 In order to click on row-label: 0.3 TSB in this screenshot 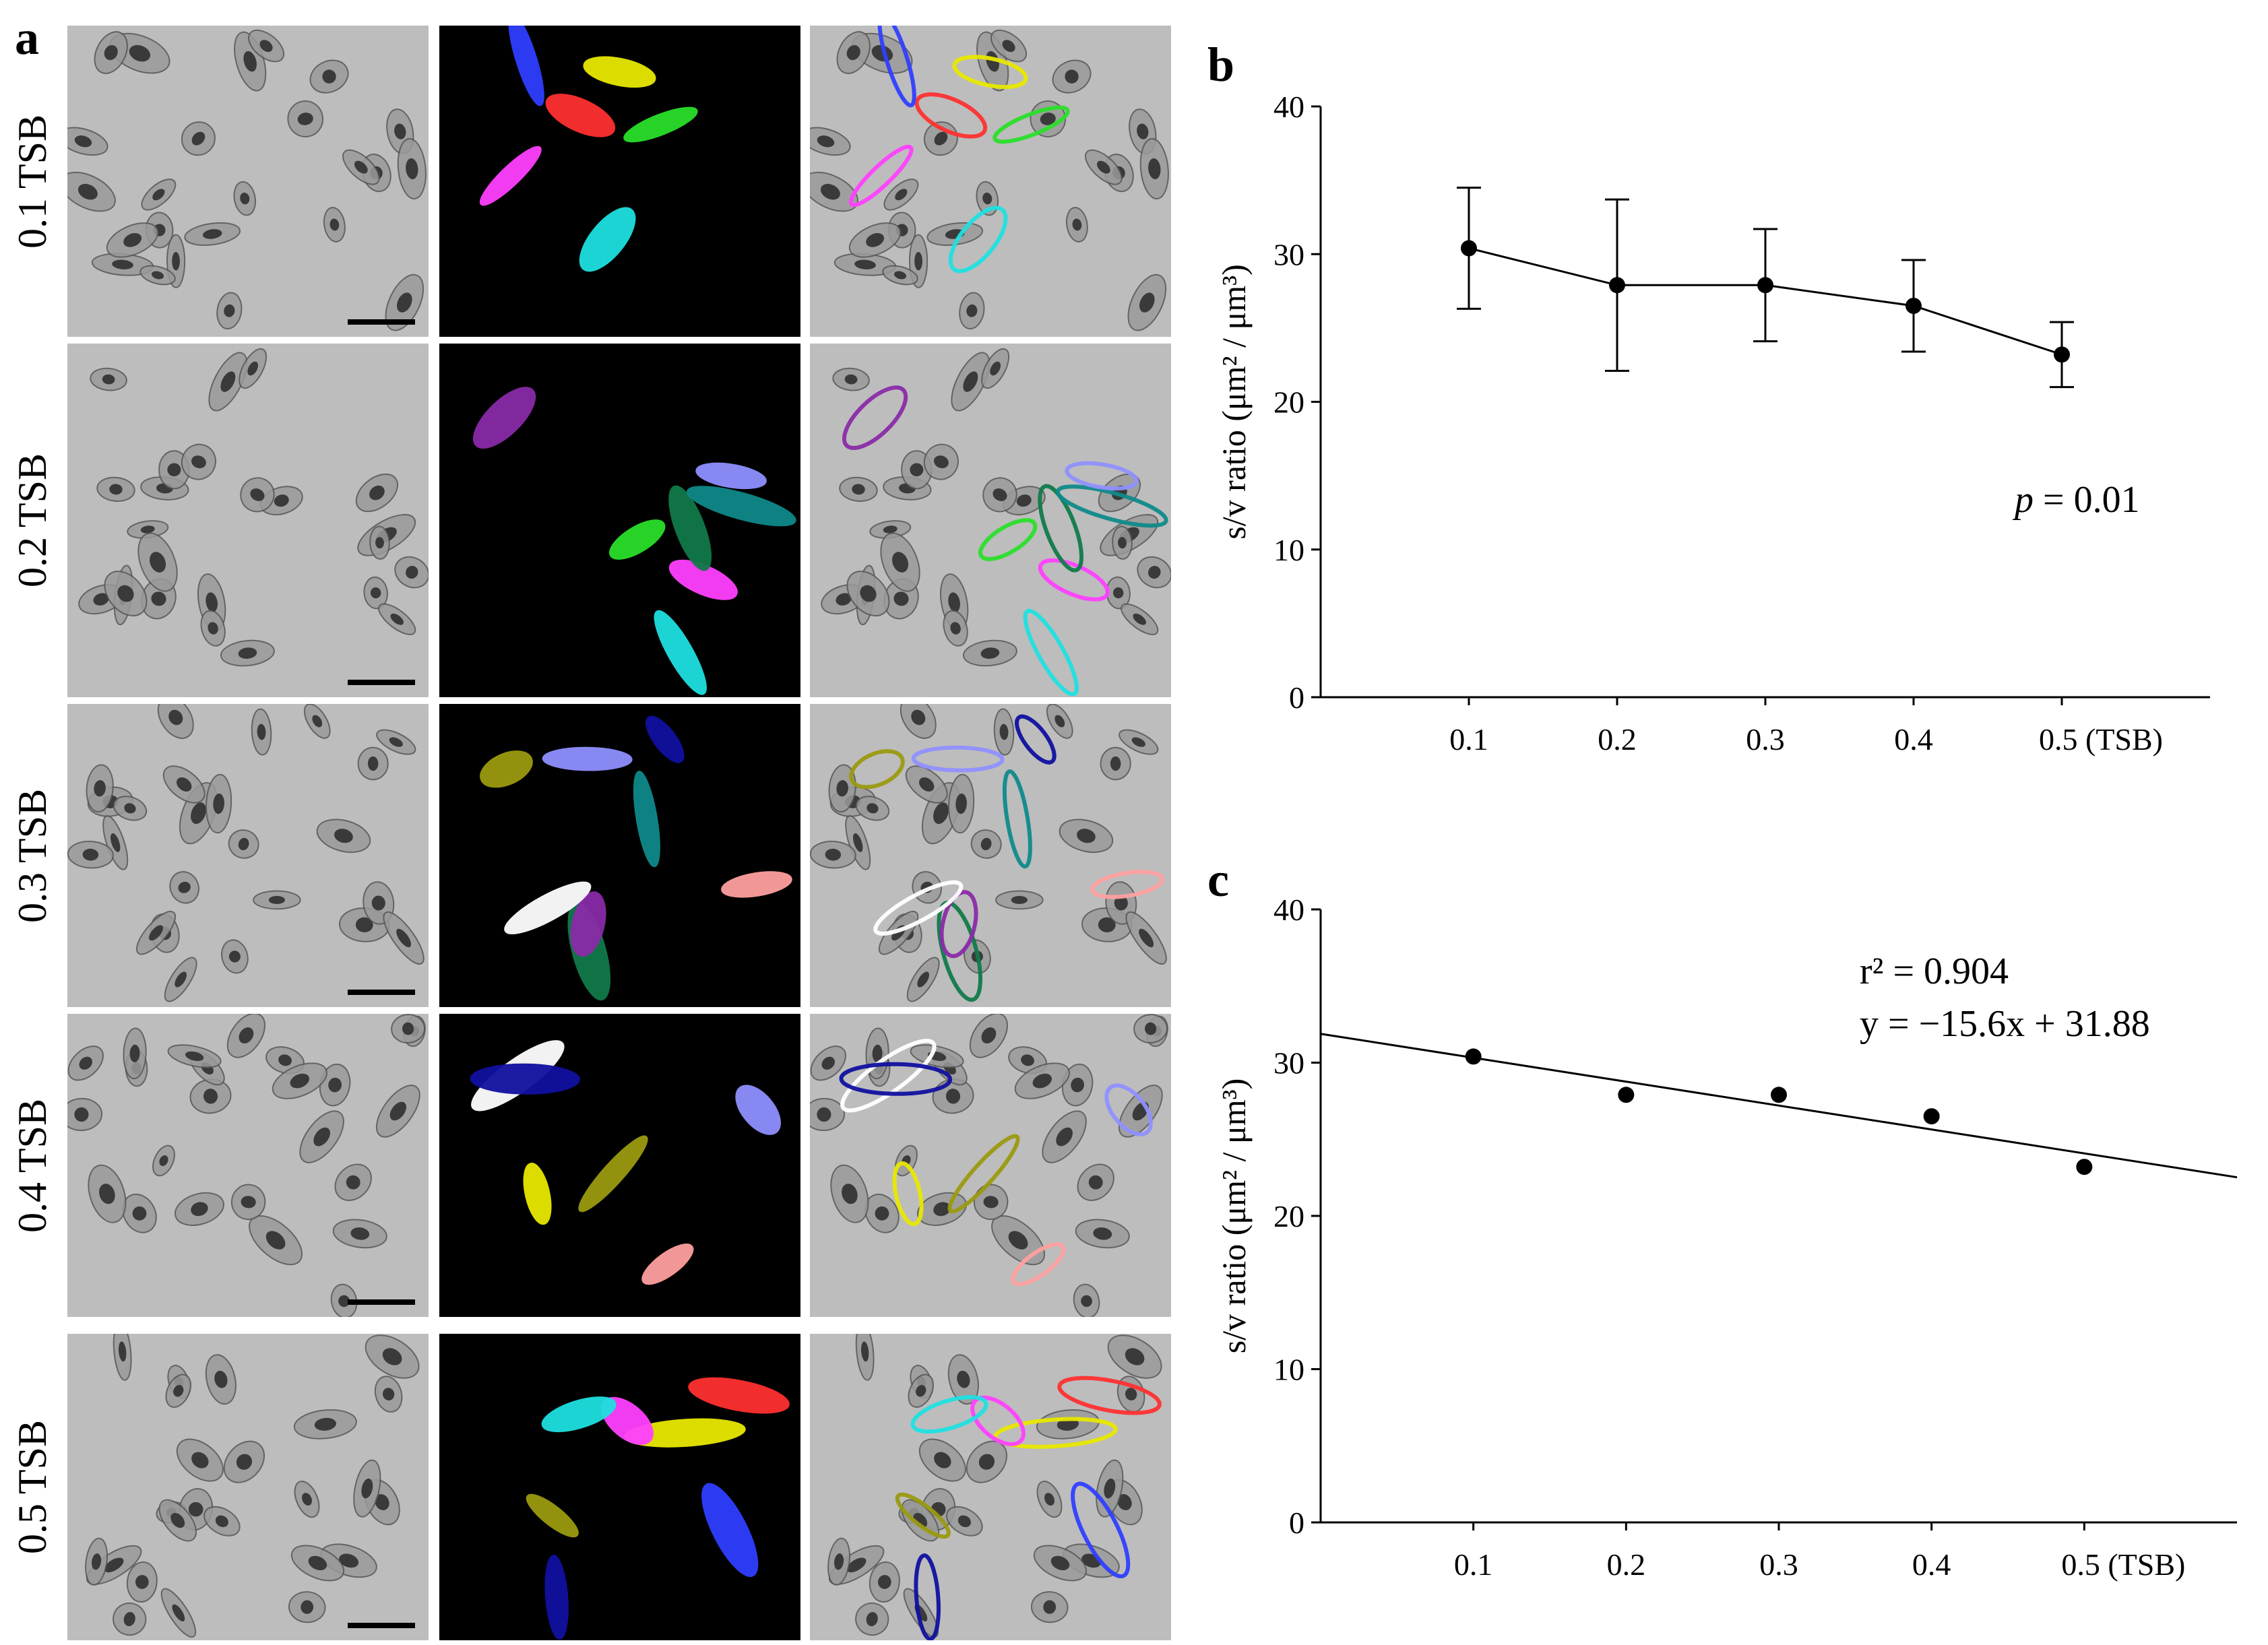, I will do `click(32, 855)`.